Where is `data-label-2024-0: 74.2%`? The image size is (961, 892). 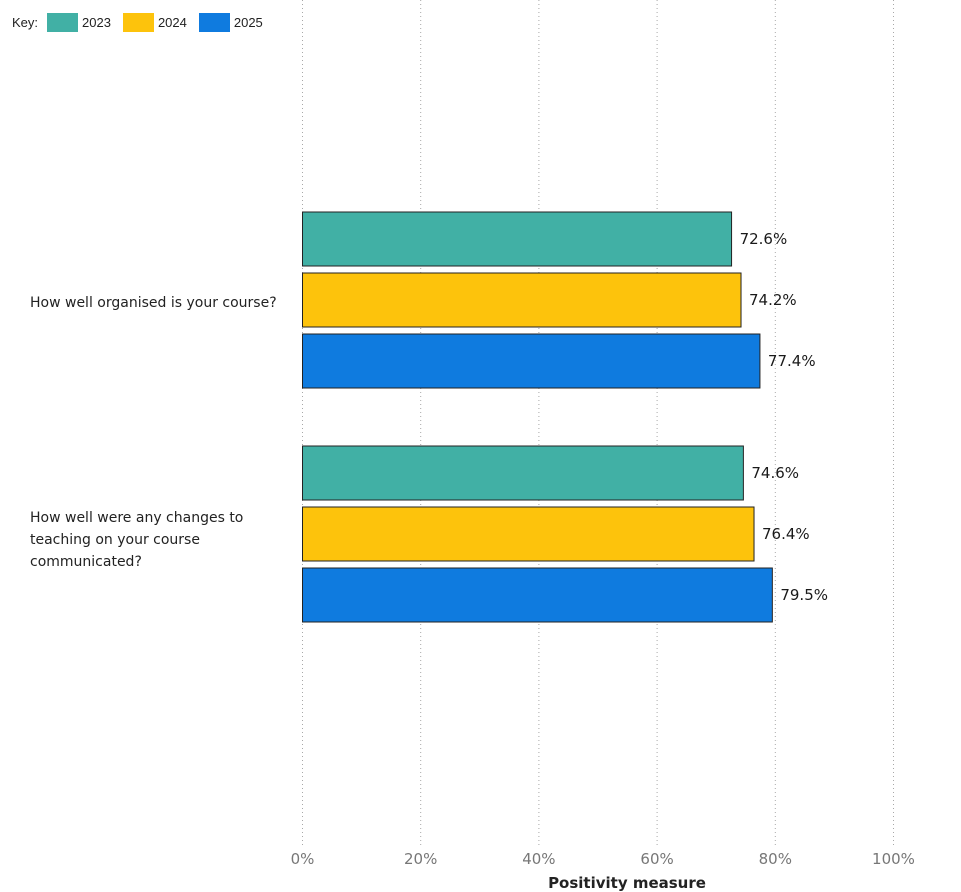
data-label-2024-0: 74.2% is located at coordinates (773, 300).